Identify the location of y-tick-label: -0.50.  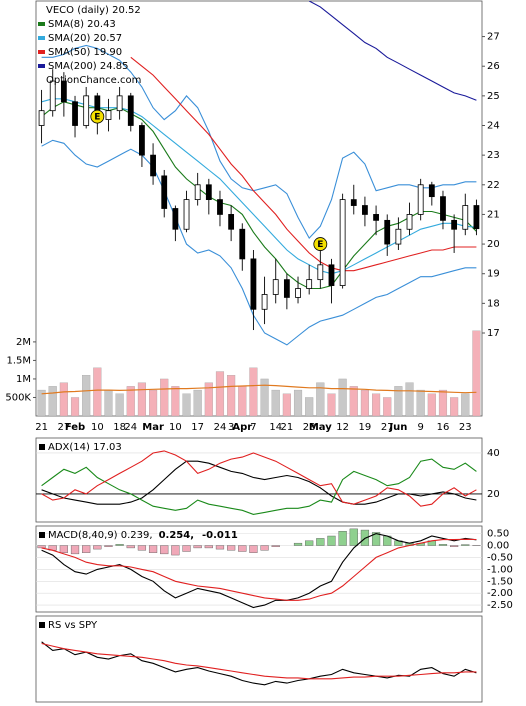
(500, 557).